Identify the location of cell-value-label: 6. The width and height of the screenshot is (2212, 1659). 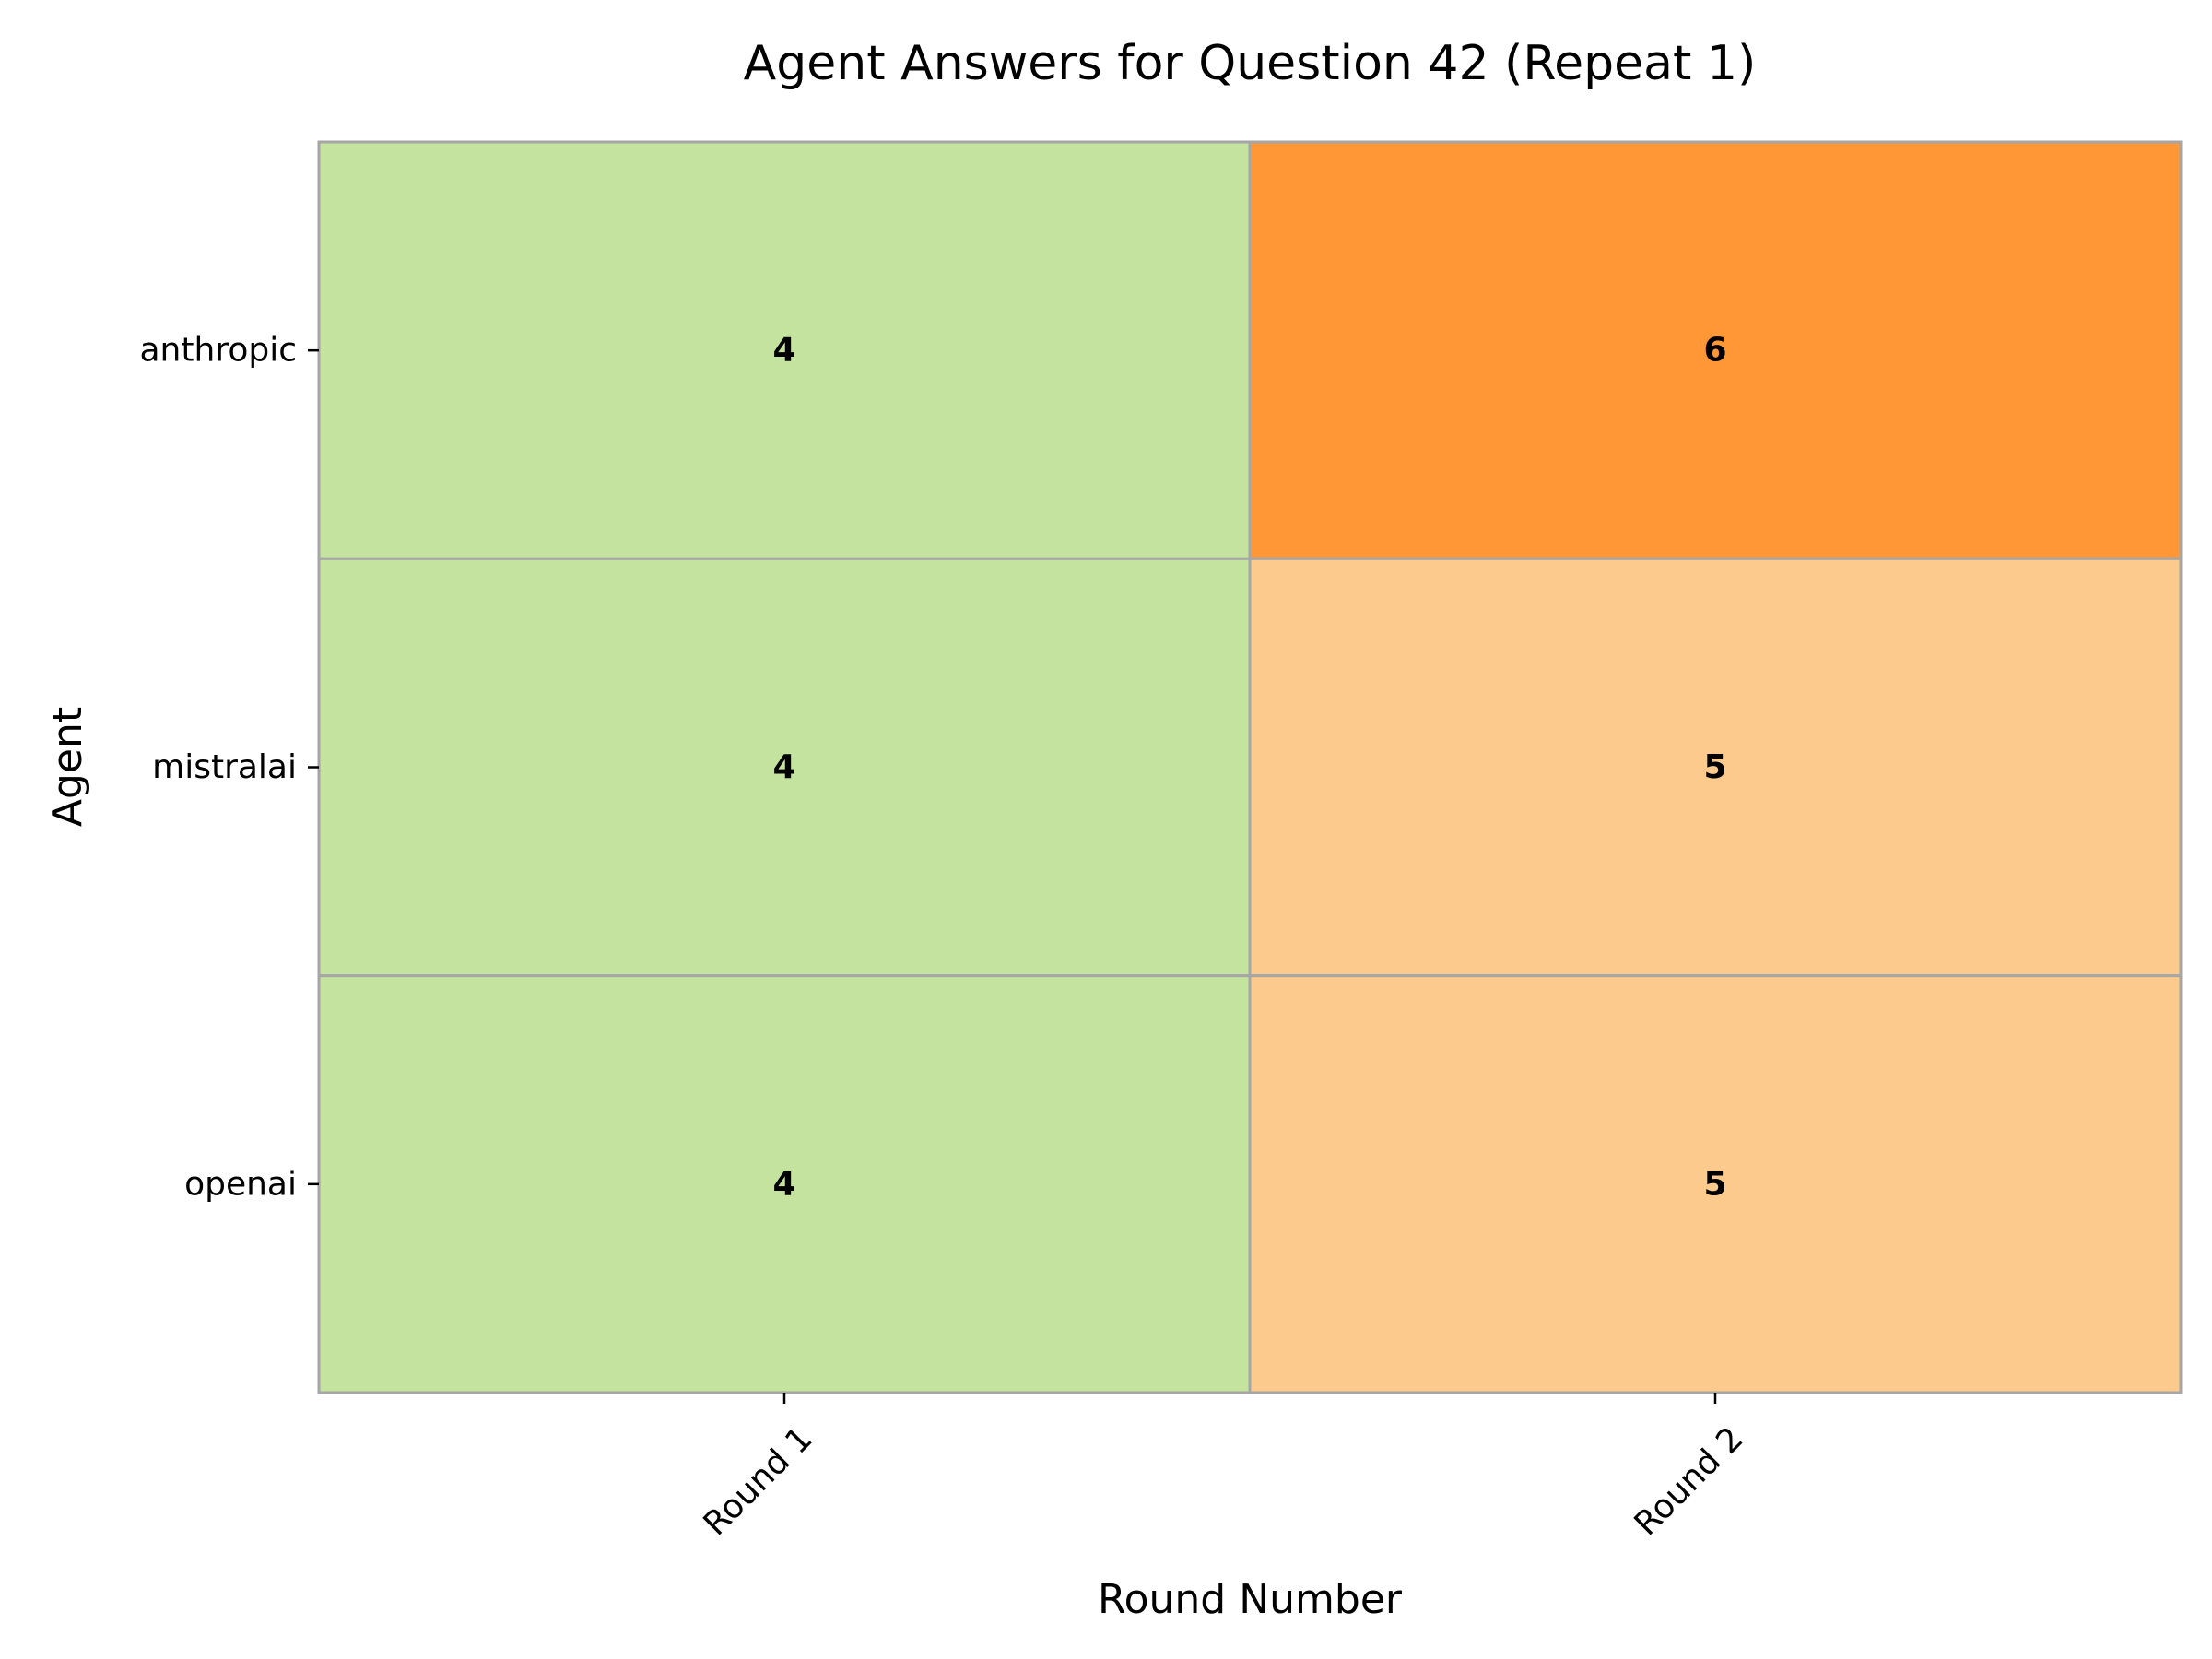
(1714, 351).